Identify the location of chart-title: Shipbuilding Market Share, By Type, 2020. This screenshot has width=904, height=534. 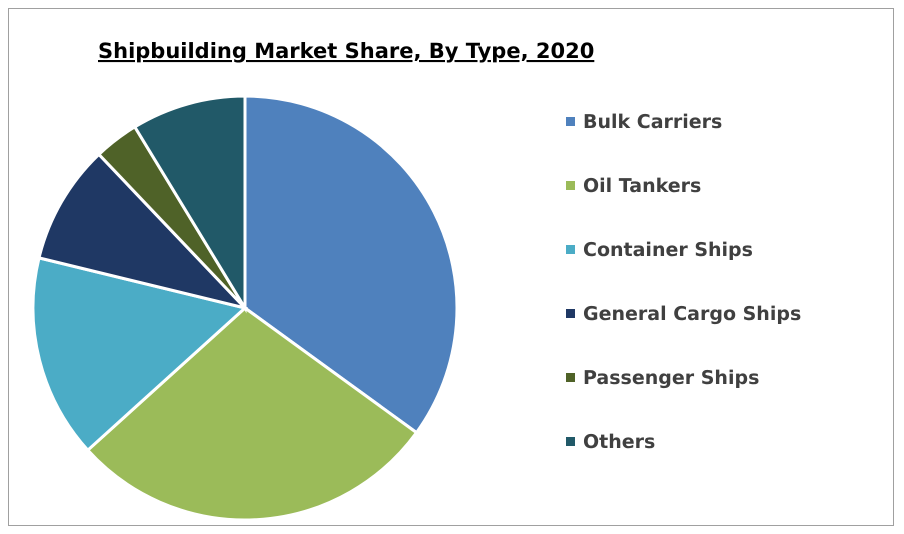
(346, 51).